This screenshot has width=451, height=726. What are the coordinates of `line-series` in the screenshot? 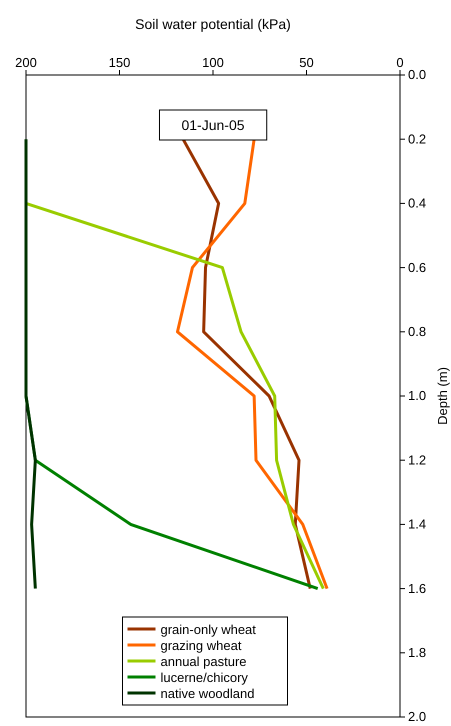 It's located at (30, 364).